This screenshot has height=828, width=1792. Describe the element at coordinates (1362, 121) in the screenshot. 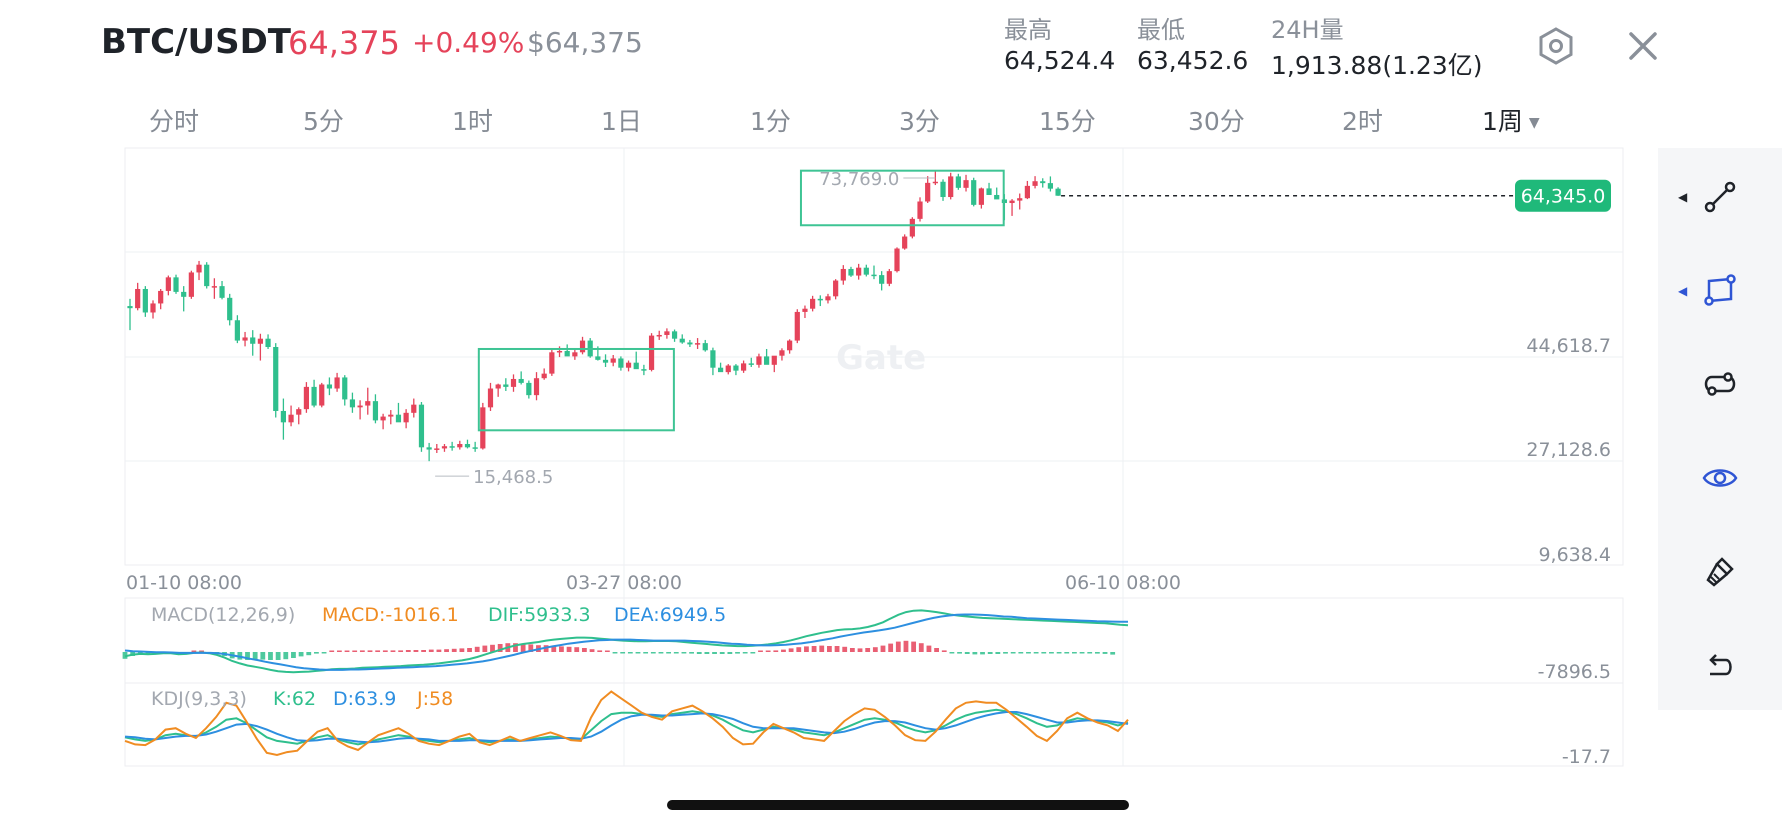

I see `tab-2h: 2时` at that location.